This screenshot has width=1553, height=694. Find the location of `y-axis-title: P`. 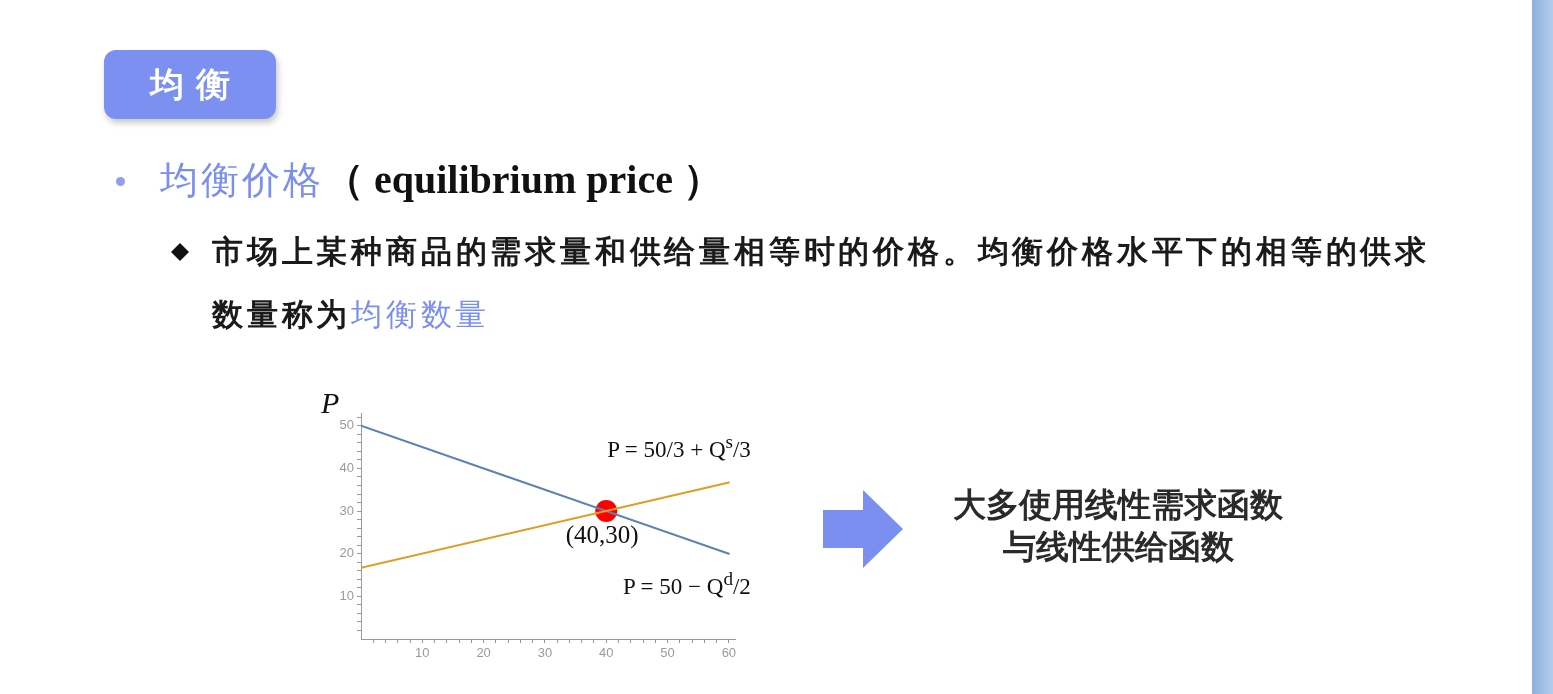

y-axis-title: P is located at coordinates (330, 403).